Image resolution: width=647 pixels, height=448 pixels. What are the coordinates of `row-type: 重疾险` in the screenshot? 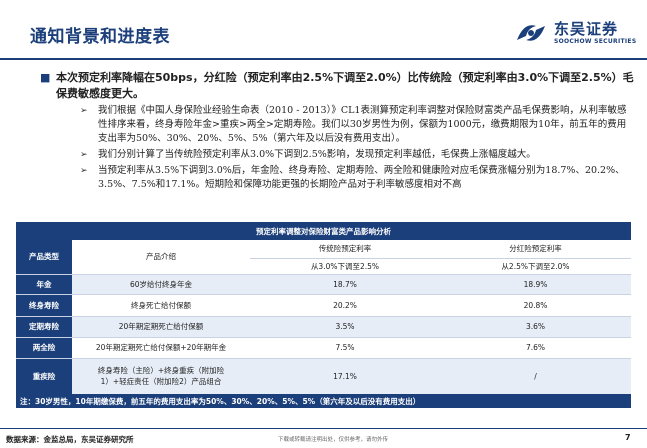 It's located at (44, 375).